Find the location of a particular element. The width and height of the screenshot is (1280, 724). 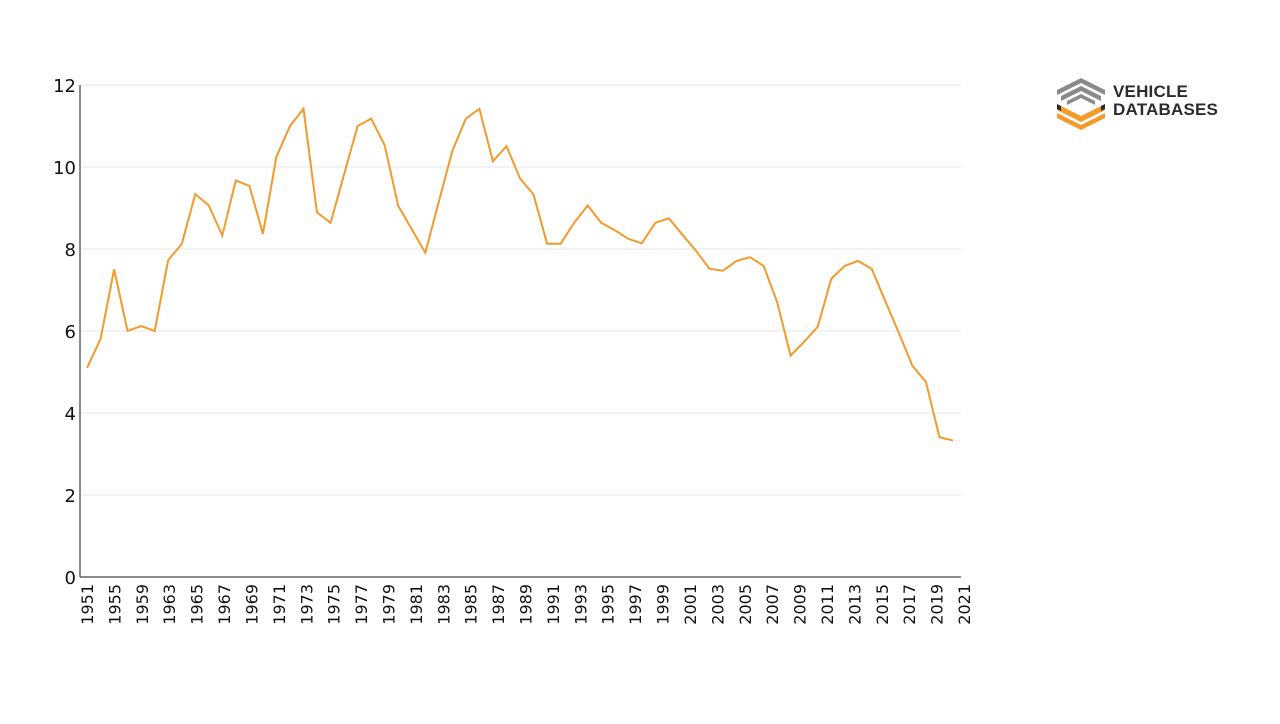

y-axis-ticks: 0 2 4 6 8 10 12 is located at coordinates (64, 332).